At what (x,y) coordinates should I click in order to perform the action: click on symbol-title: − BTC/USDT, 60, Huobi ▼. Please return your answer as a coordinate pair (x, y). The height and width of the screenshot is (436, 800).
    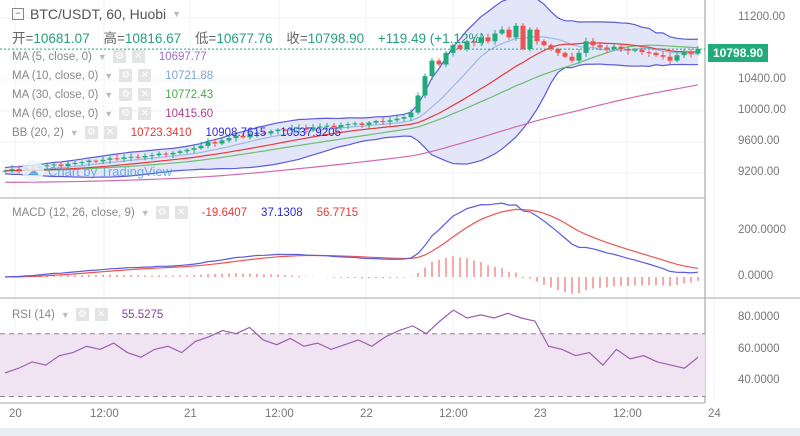
    Looking at the image, I should click on (96, 14).